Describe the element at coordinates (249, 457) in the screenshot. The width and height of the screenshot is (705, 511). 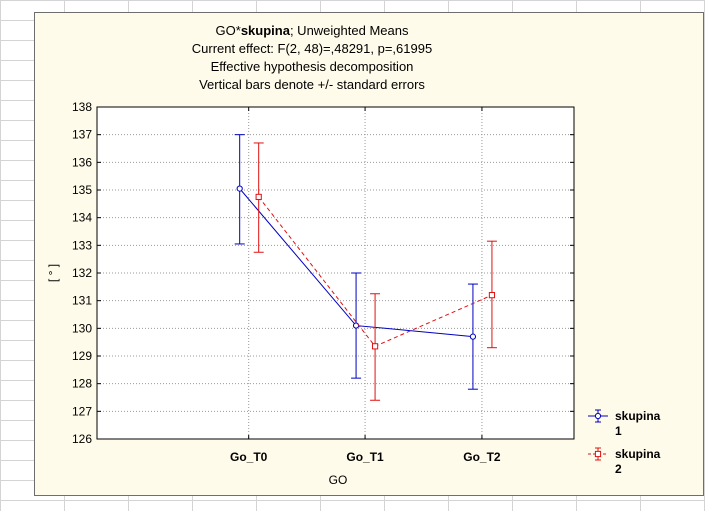
I see `x-category-label: Go_T0` at that location.